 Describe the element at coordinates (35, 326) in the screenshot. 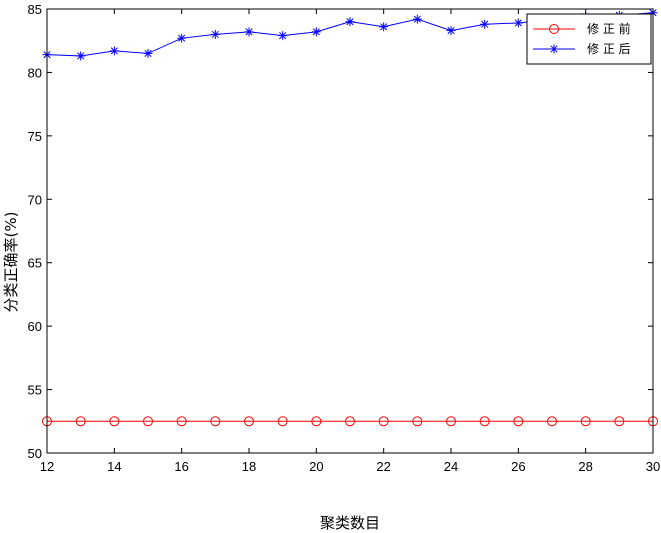

I see `y-tick-label: 60` at that location.